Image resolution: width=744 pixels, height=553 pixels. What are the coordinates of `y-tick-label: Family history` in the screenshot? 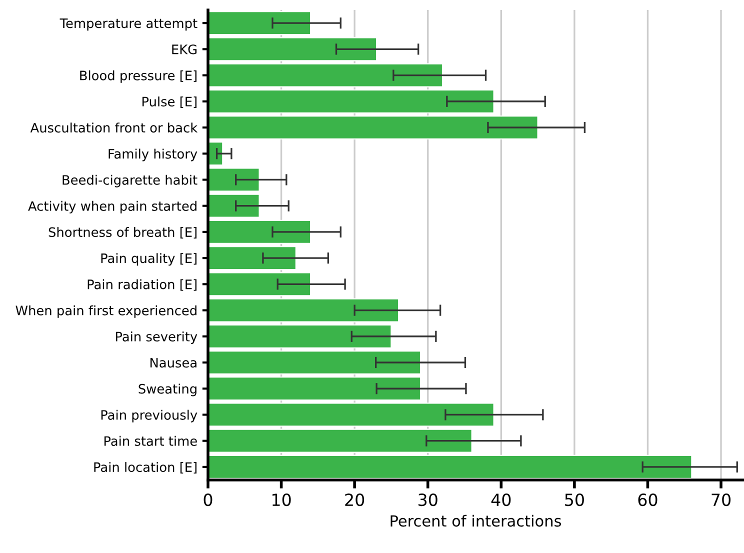 It's located at (153, 155).